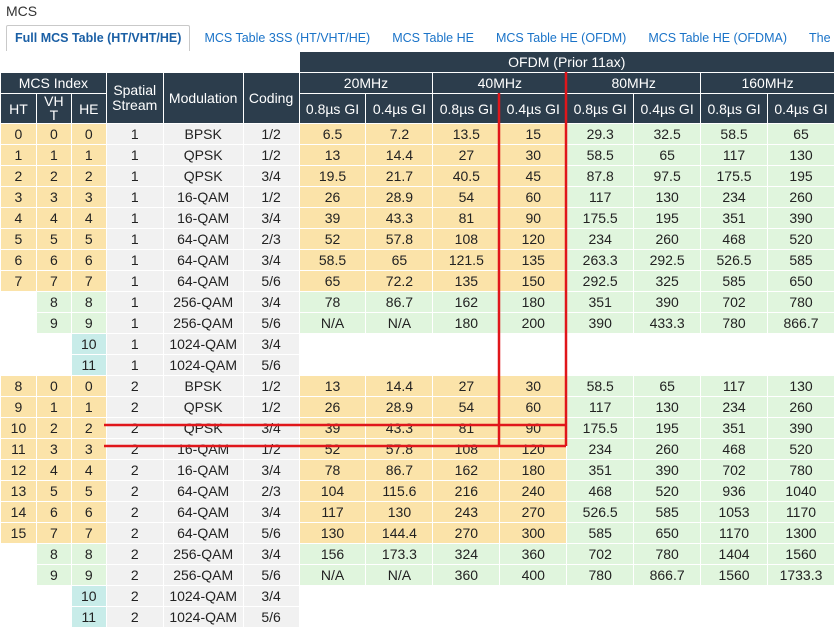  What do you see at coordinates (667, 407) in the screenshot?
I see `cell-r80-04: 130` at bounding box center [667, 407].